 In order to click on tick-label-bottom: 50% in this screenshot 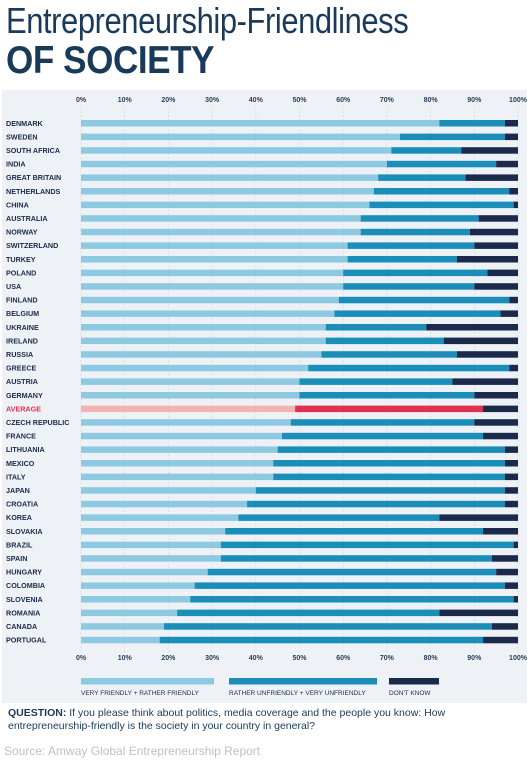, I will do `click(299, 658)`.